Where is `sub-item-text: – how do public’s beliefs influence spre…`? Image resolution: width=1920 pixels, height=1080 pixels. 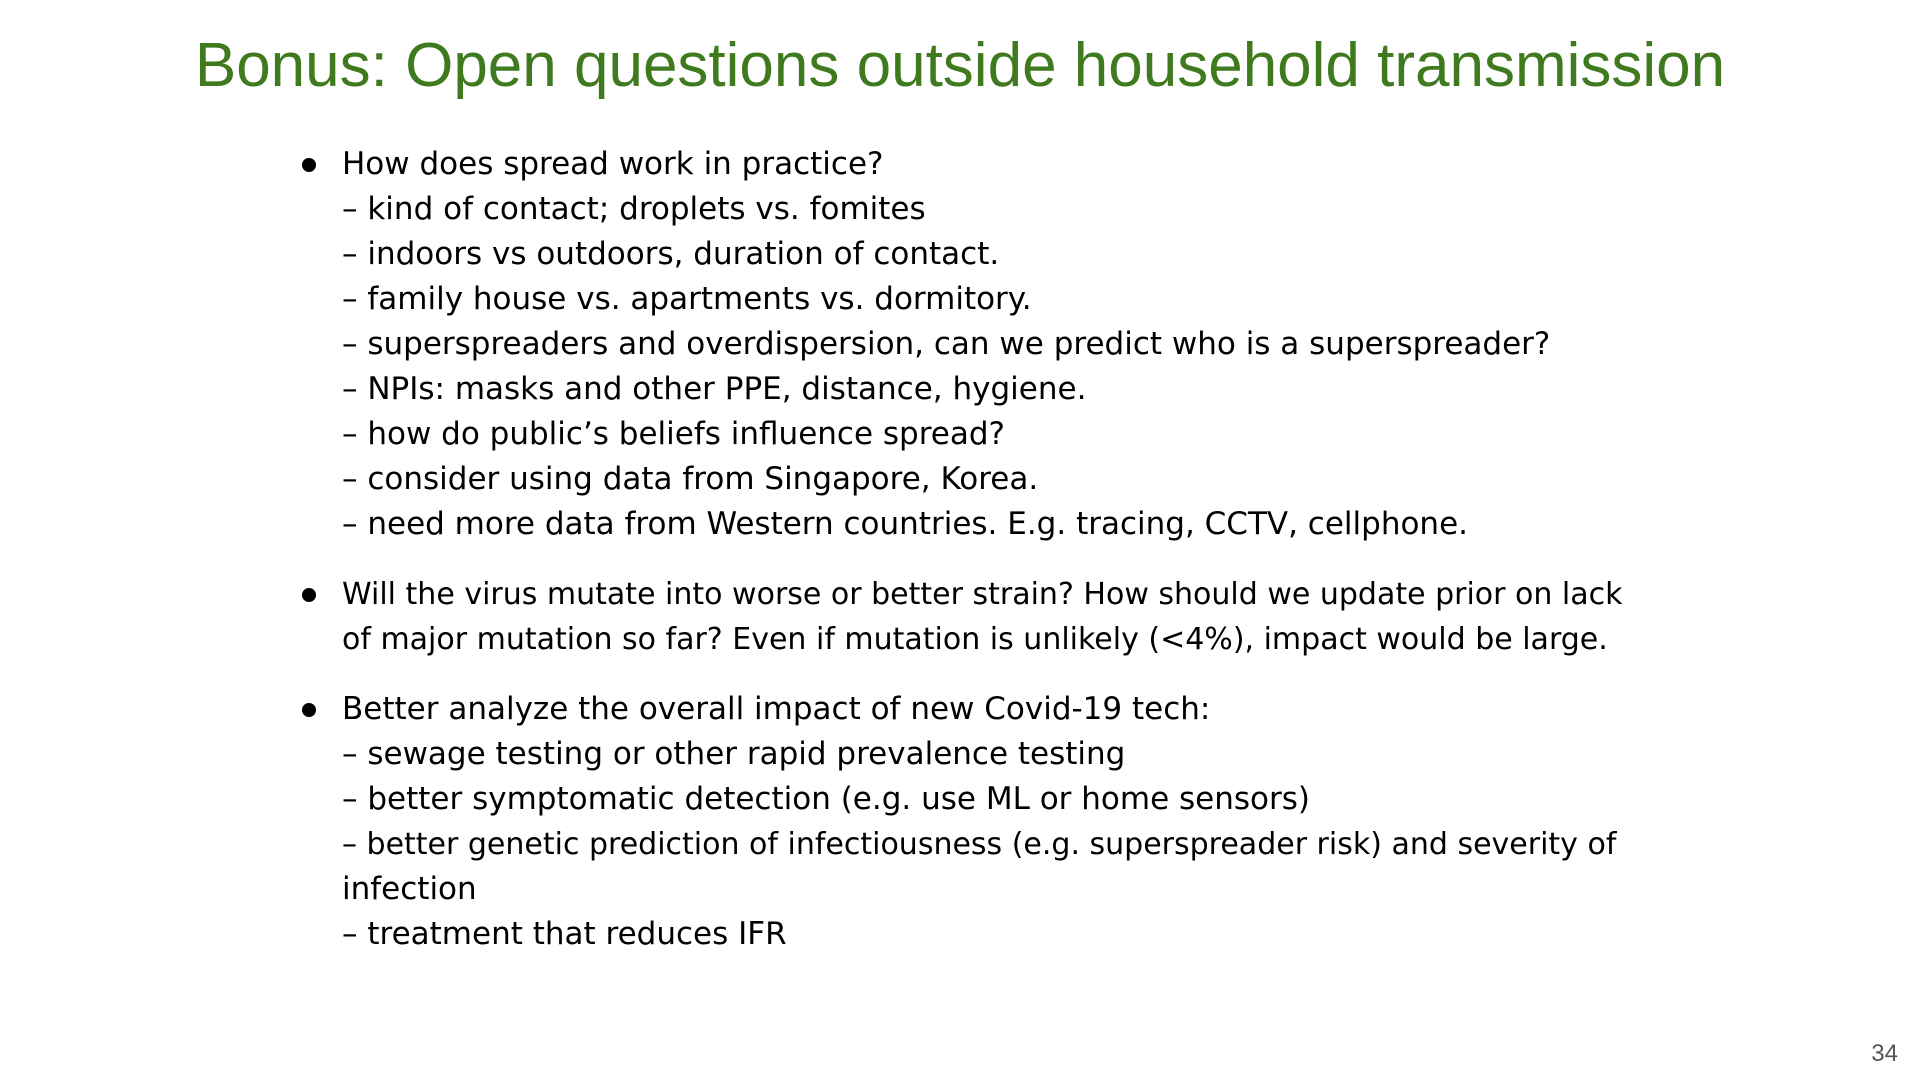 sub-item-text: – how do public’s beliefs influence spre… is located at coordinates (673, 434).